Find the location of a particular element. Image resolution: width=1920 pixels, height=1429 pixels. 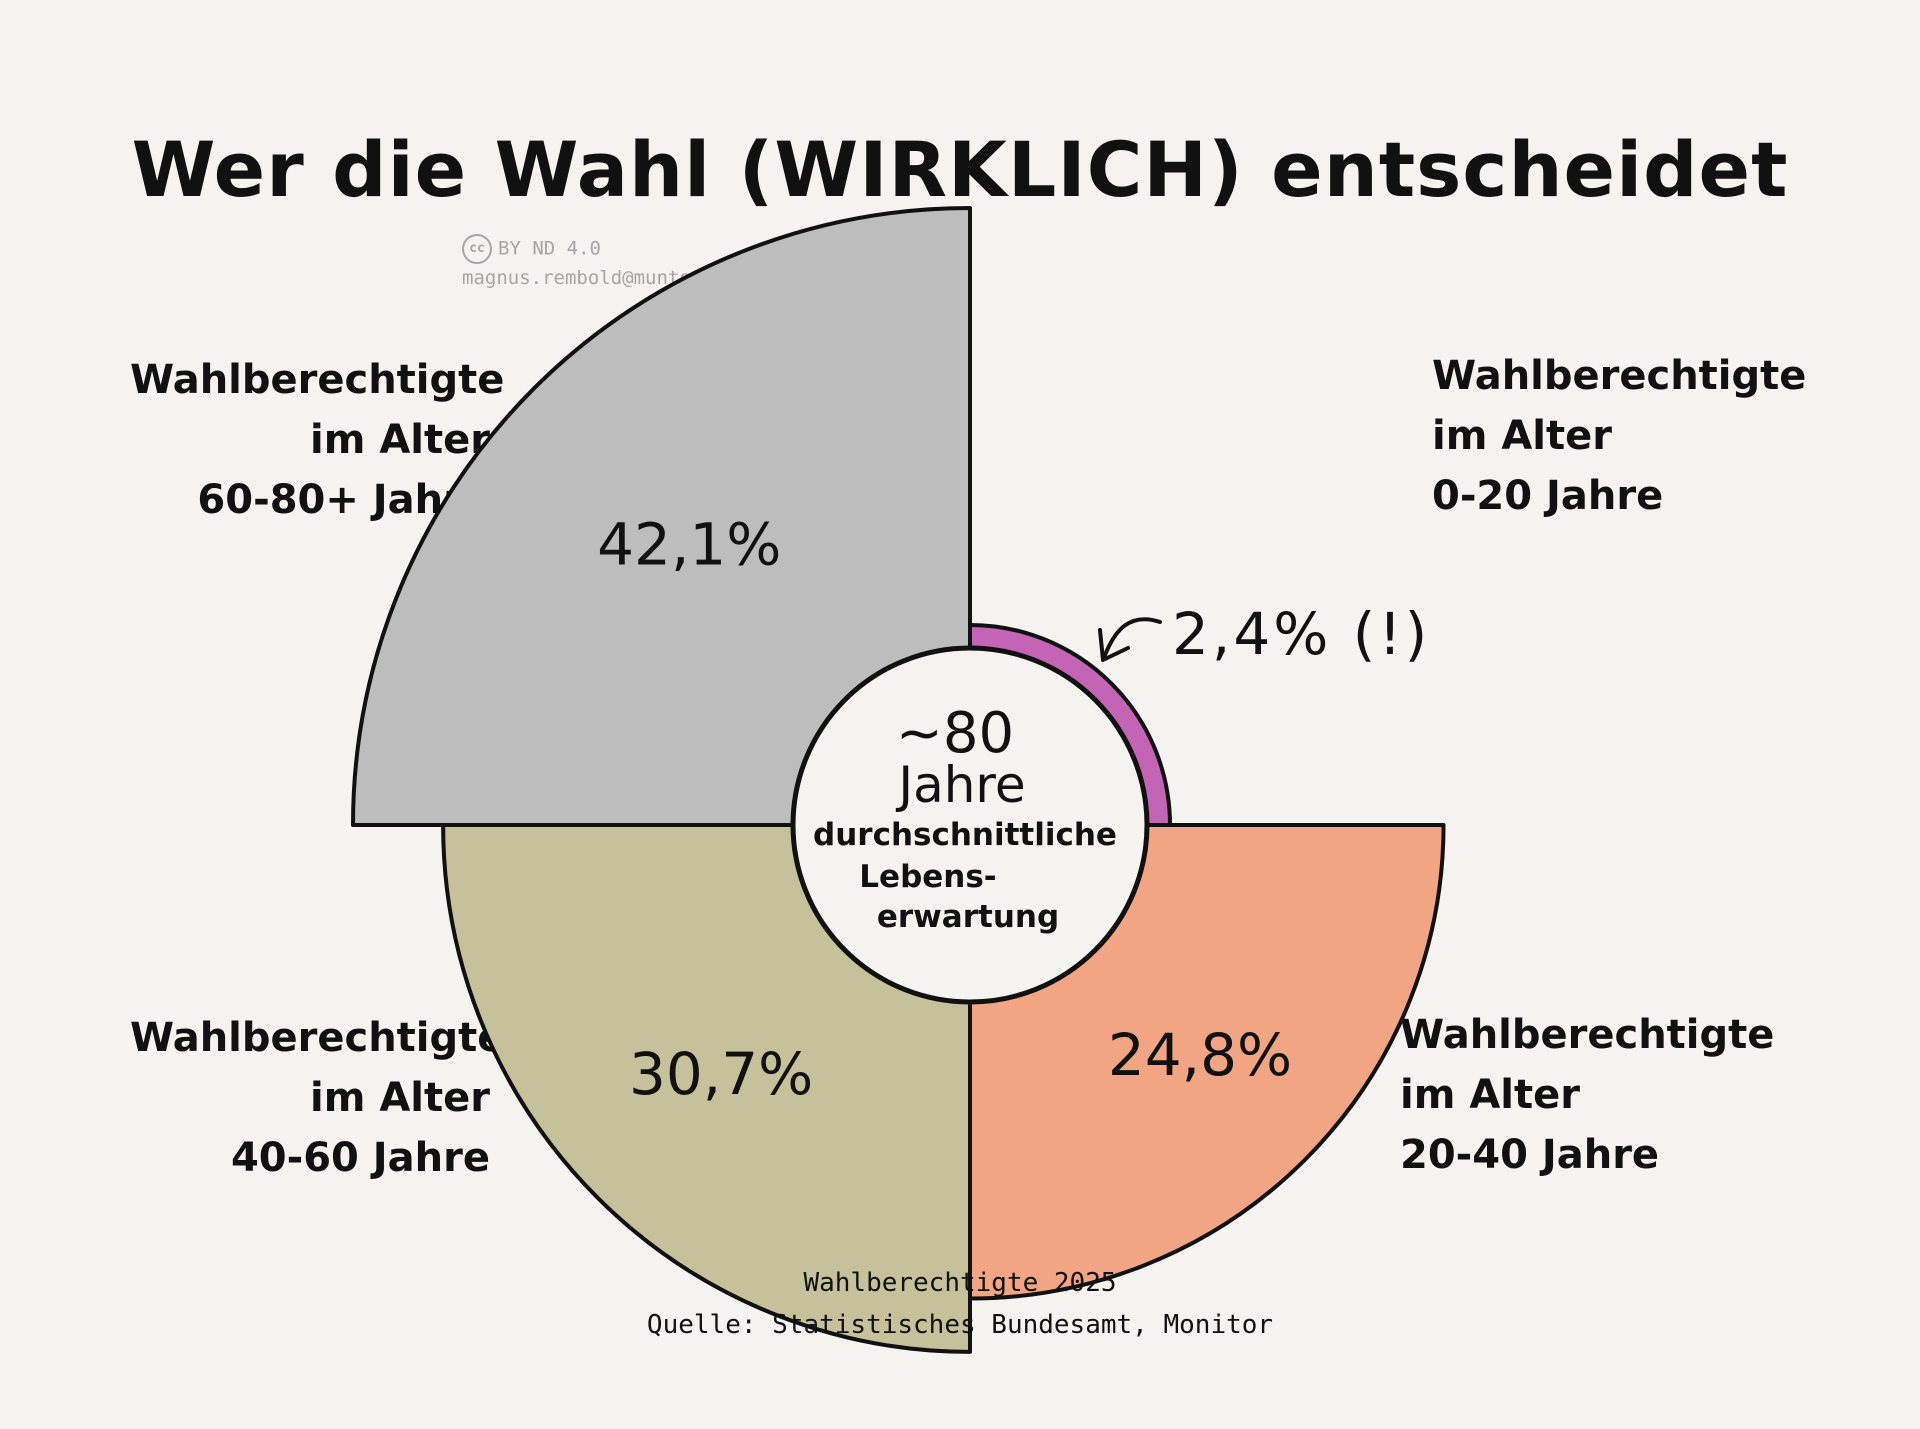

page-title: Wer die Wahl (WIRKLICH) entscheidet is located at coordinates (960, 169).